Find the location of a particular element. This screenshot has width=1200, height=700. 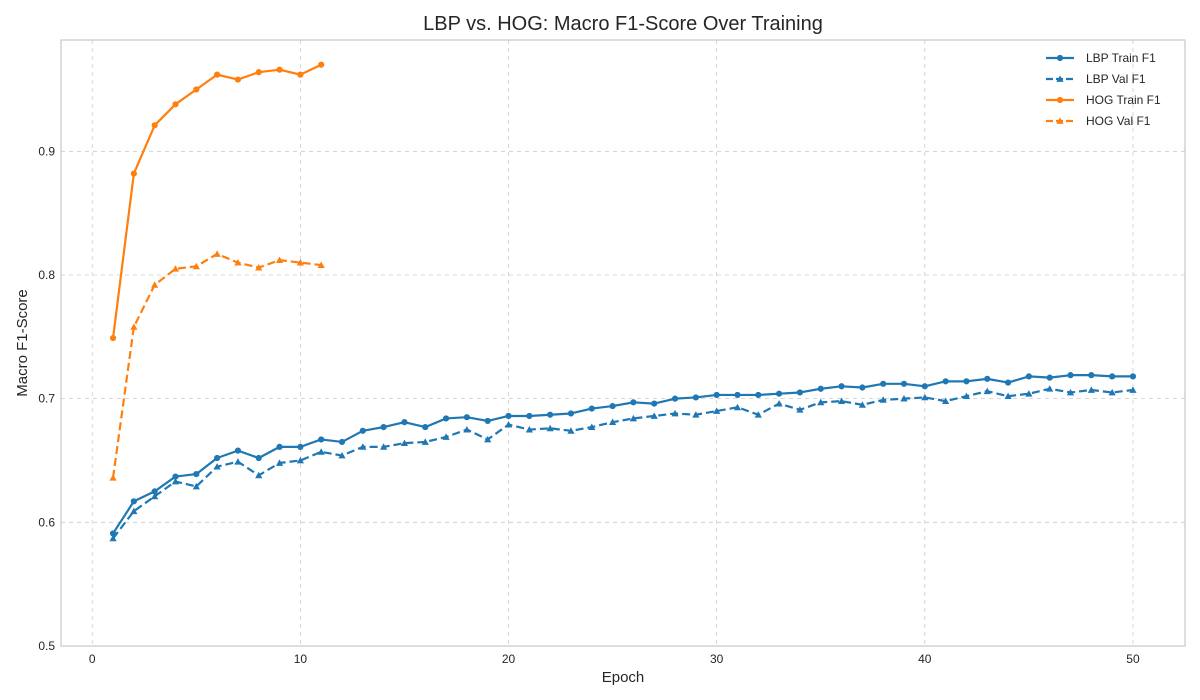

legend-label: HOG Train F1 is located at coordinates (1123, 100).